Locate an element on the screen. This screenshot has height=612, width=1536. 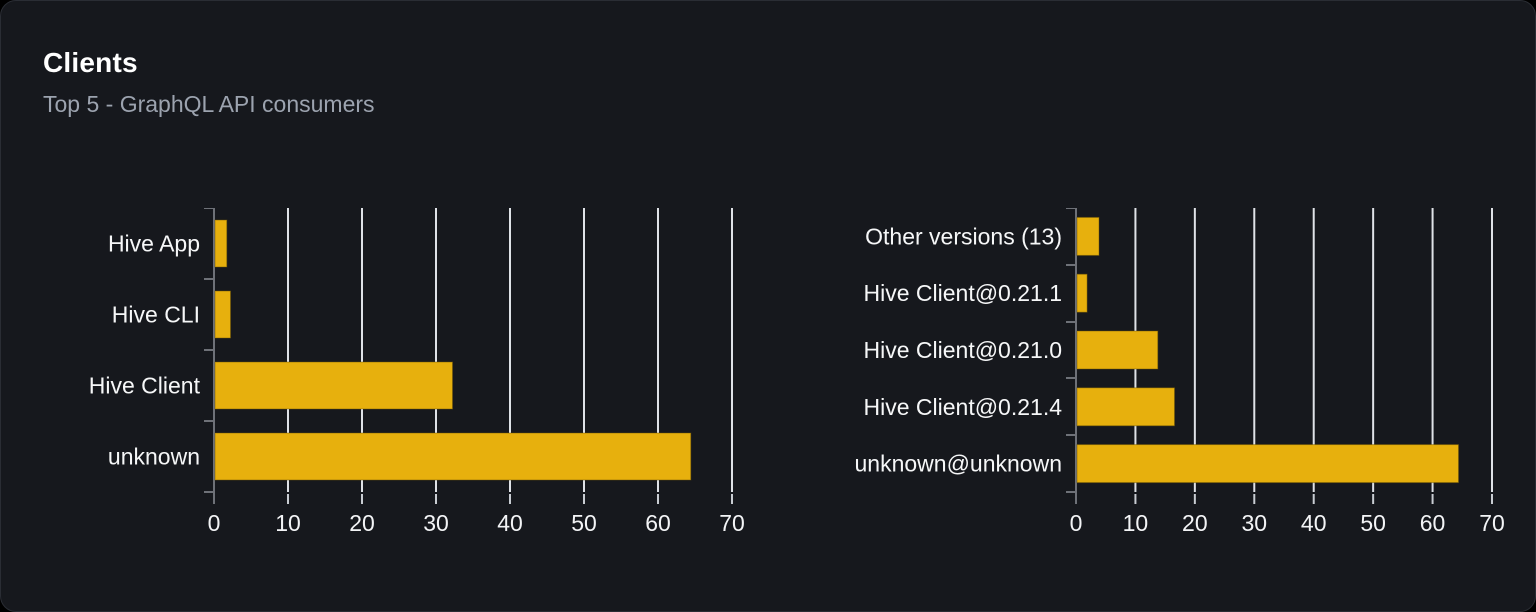
category-label: Hive Client@0.21.1 is located at coordinates (963, 293).